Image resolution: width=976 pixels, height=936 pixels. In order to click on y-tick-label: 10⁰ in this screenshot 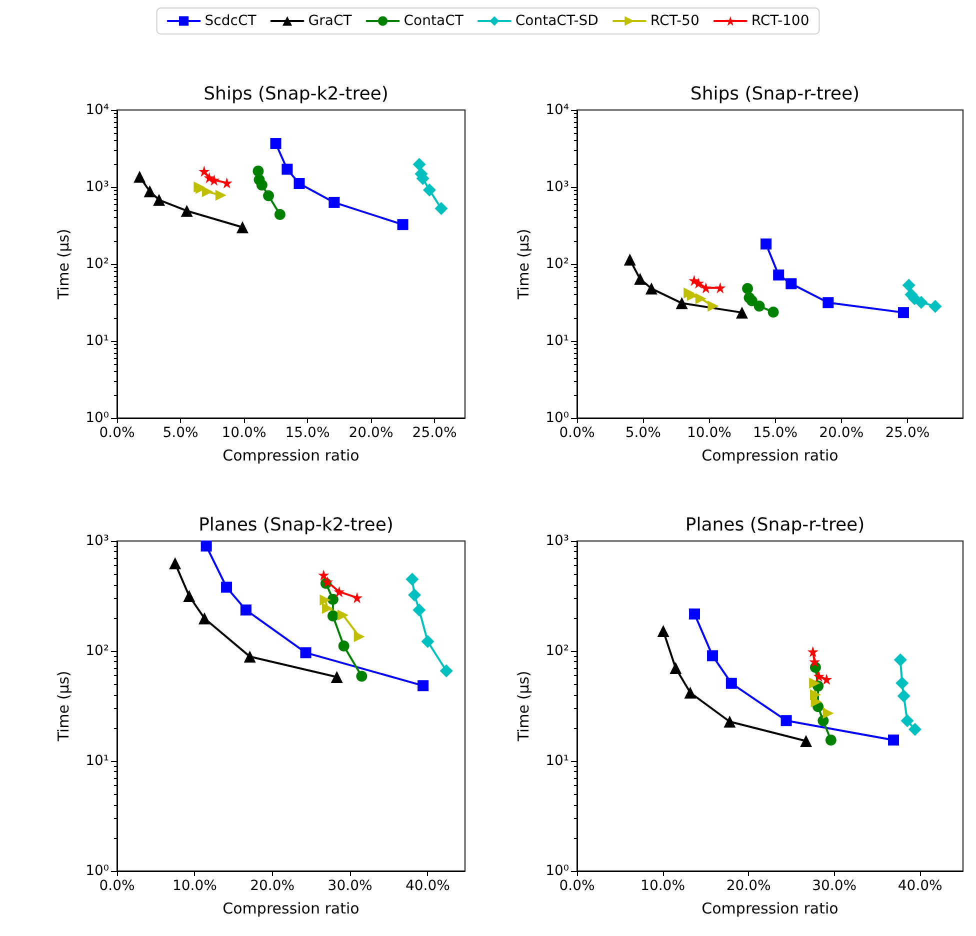, I will do `click(98, 418)`.